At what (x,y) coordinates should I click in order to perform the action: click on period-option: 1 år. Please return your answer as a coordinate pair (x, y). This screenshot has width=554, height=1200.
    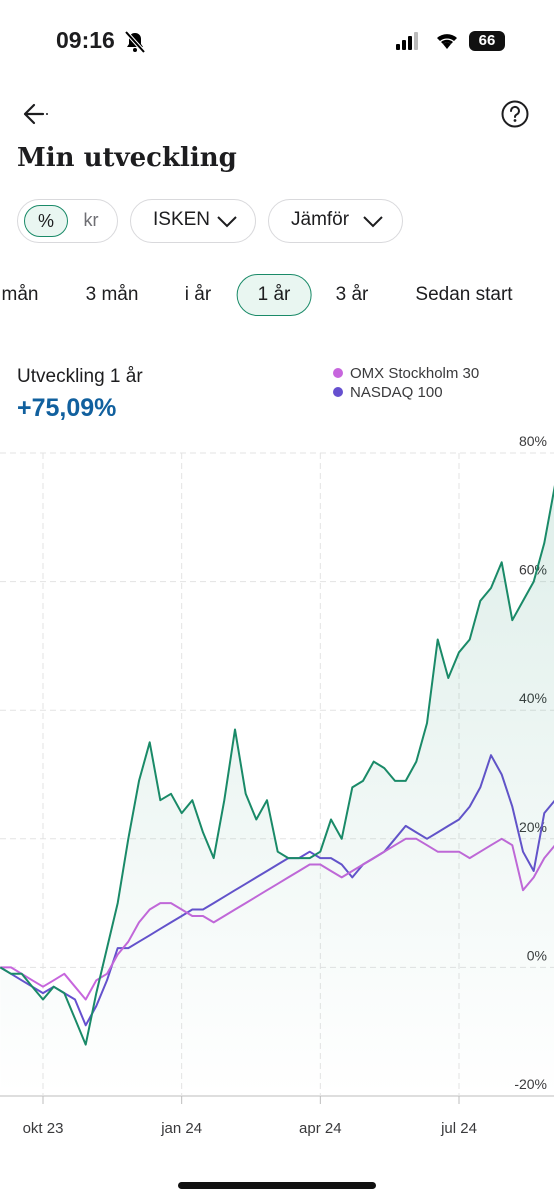
    Looking at the image, I should click on (274, 295).